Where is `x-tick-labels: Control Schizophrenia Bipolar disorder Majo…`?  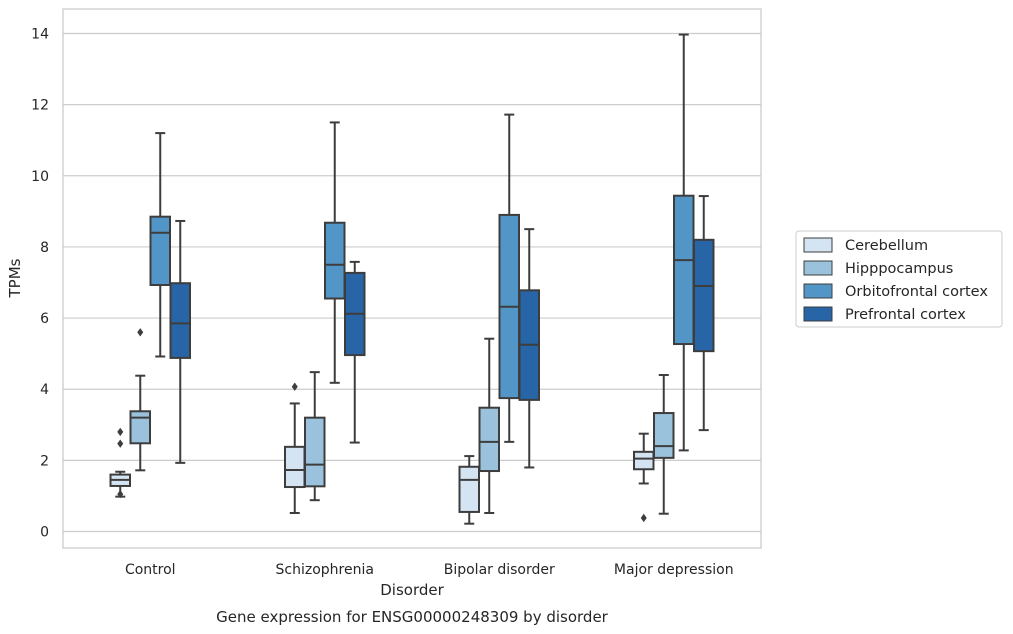
x-tick-labels: Control Schizophrenia Bipolar disorder Majo… is located at coordinates (429, 570).